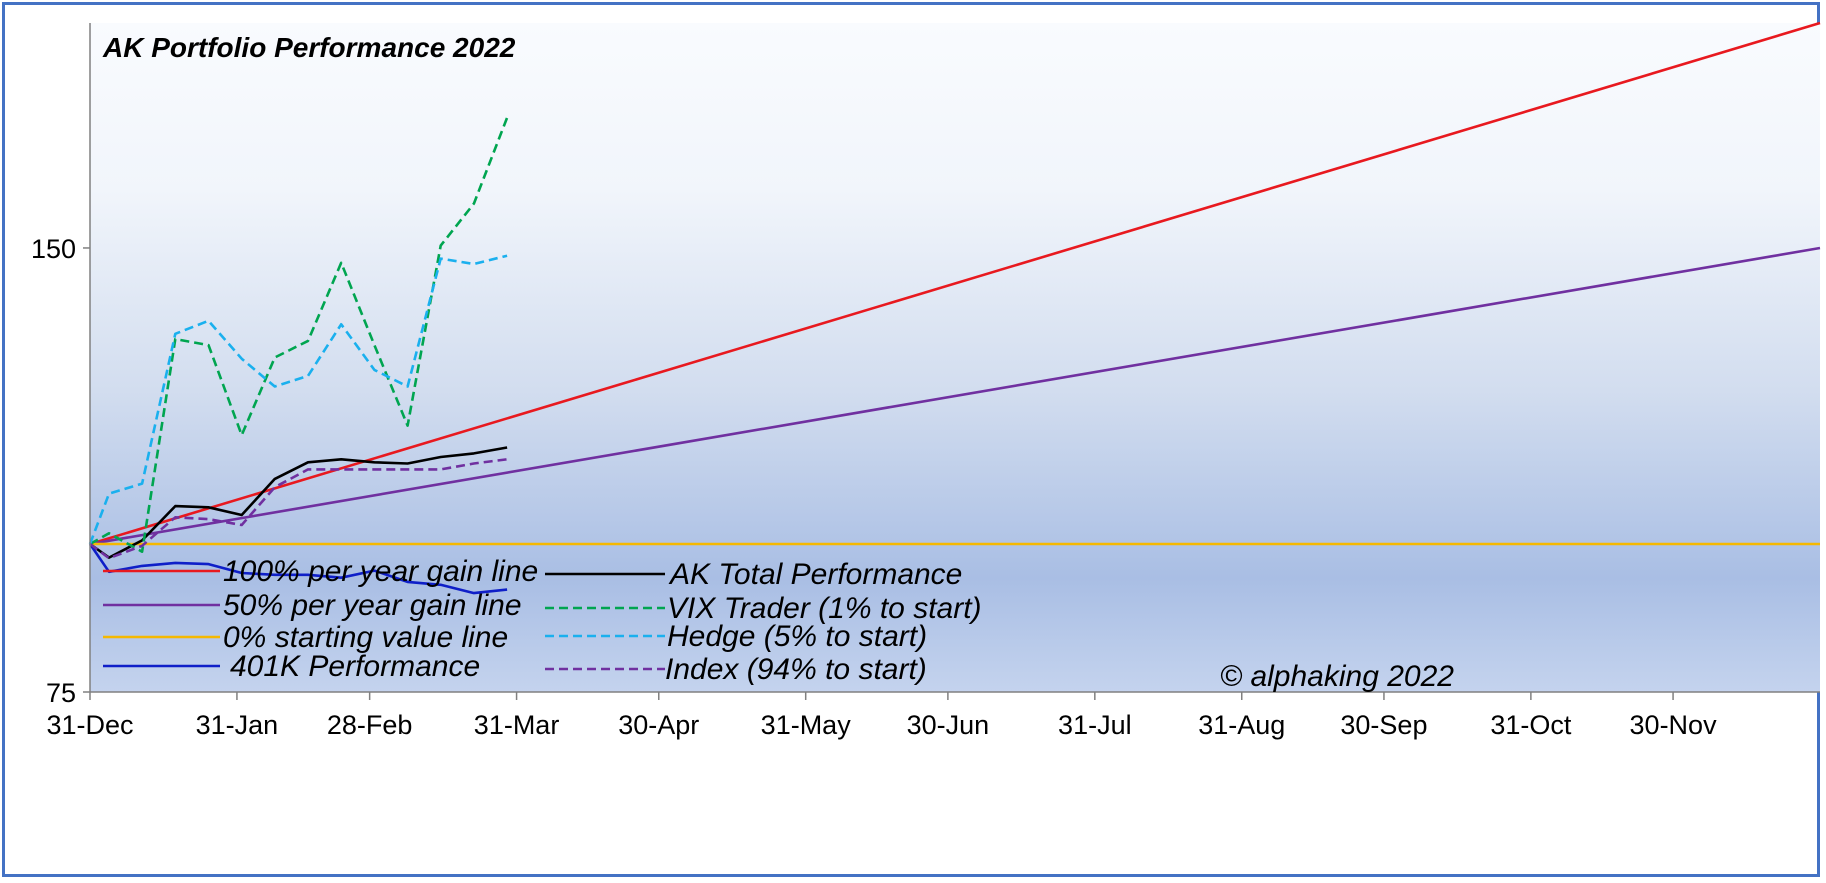 Image resolution: width=1826 pixels, height=883 pixels. Describe the element at coordinates (61, 693) in the screenshot. I see `y-tick-label: 75` at that location.